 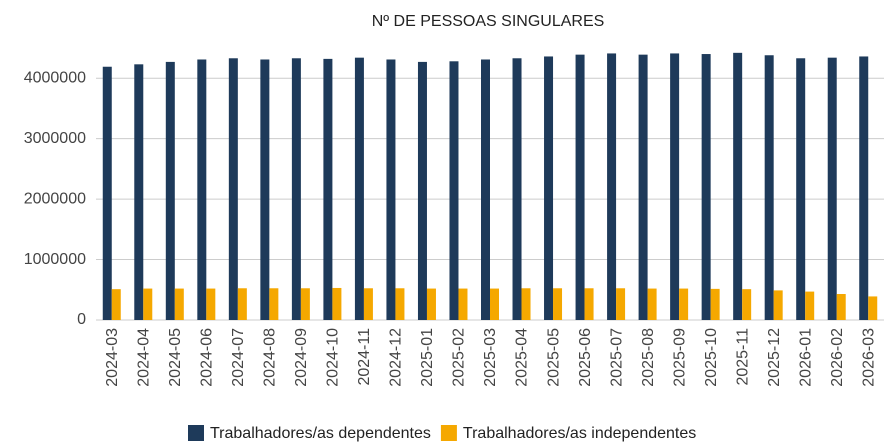 I want to click on x-tick-label: 2025-02, so click(x=459, y=357).